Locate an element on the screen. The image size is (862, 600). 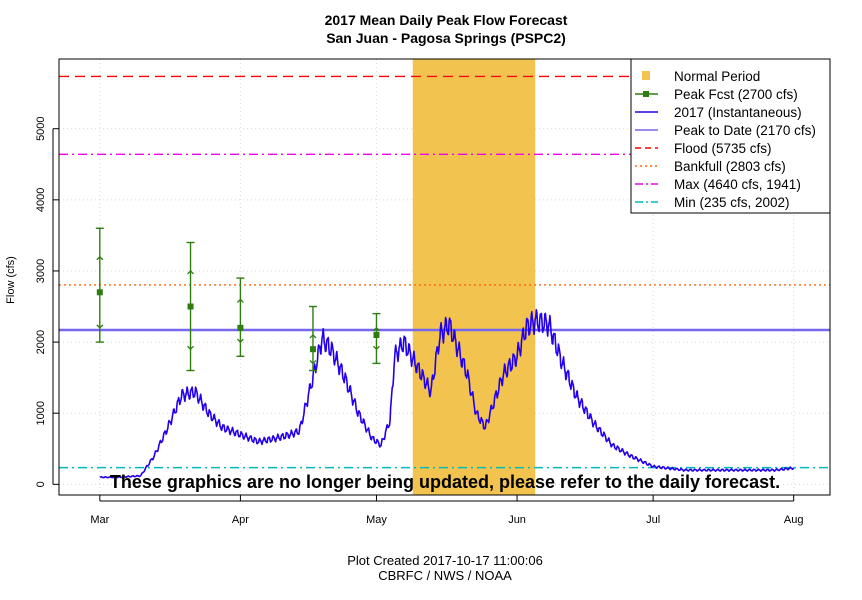
x-tick-label: Apr is located at coordinates (240, 520).